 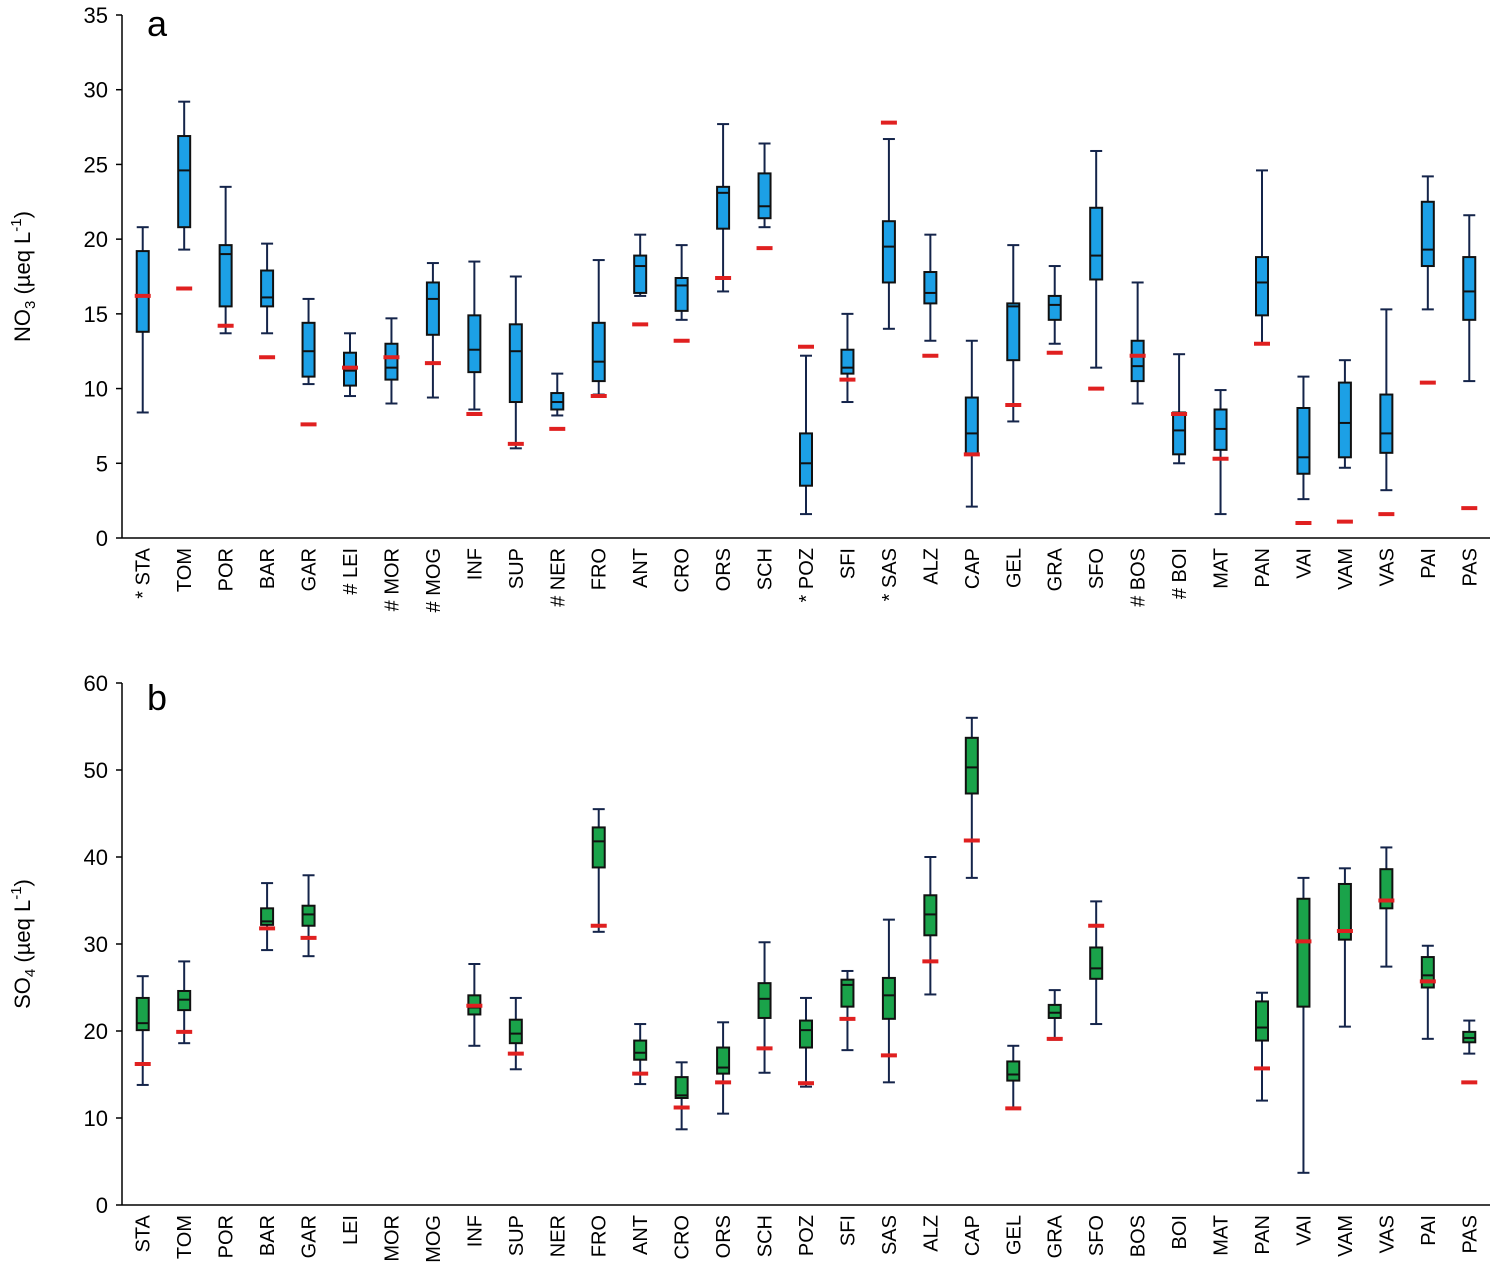 What do you see at coordinates (96, 164) in the screenshot?
I see `y-tick-label: 25` at bounding box center [96, 164].